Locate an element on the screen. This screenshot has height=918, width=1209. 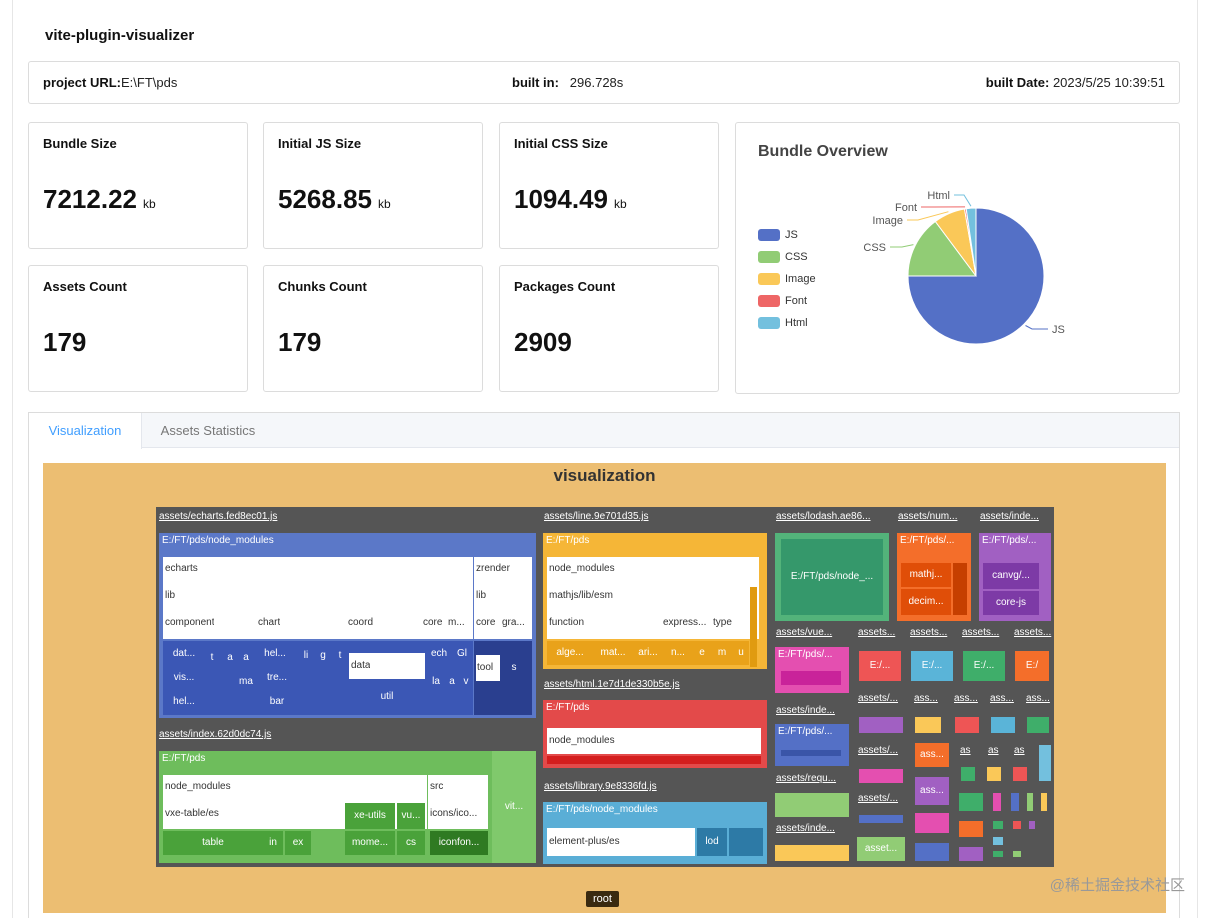
module-la: la is located at coordinates (436, 681).